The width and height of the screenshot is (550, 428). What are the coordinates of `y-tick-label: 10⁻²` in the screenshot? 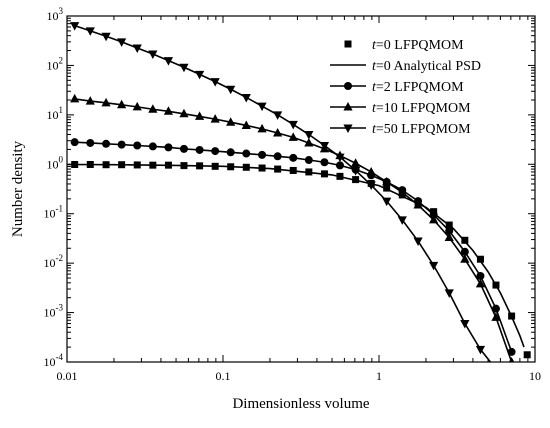 It's located at (54, 261).